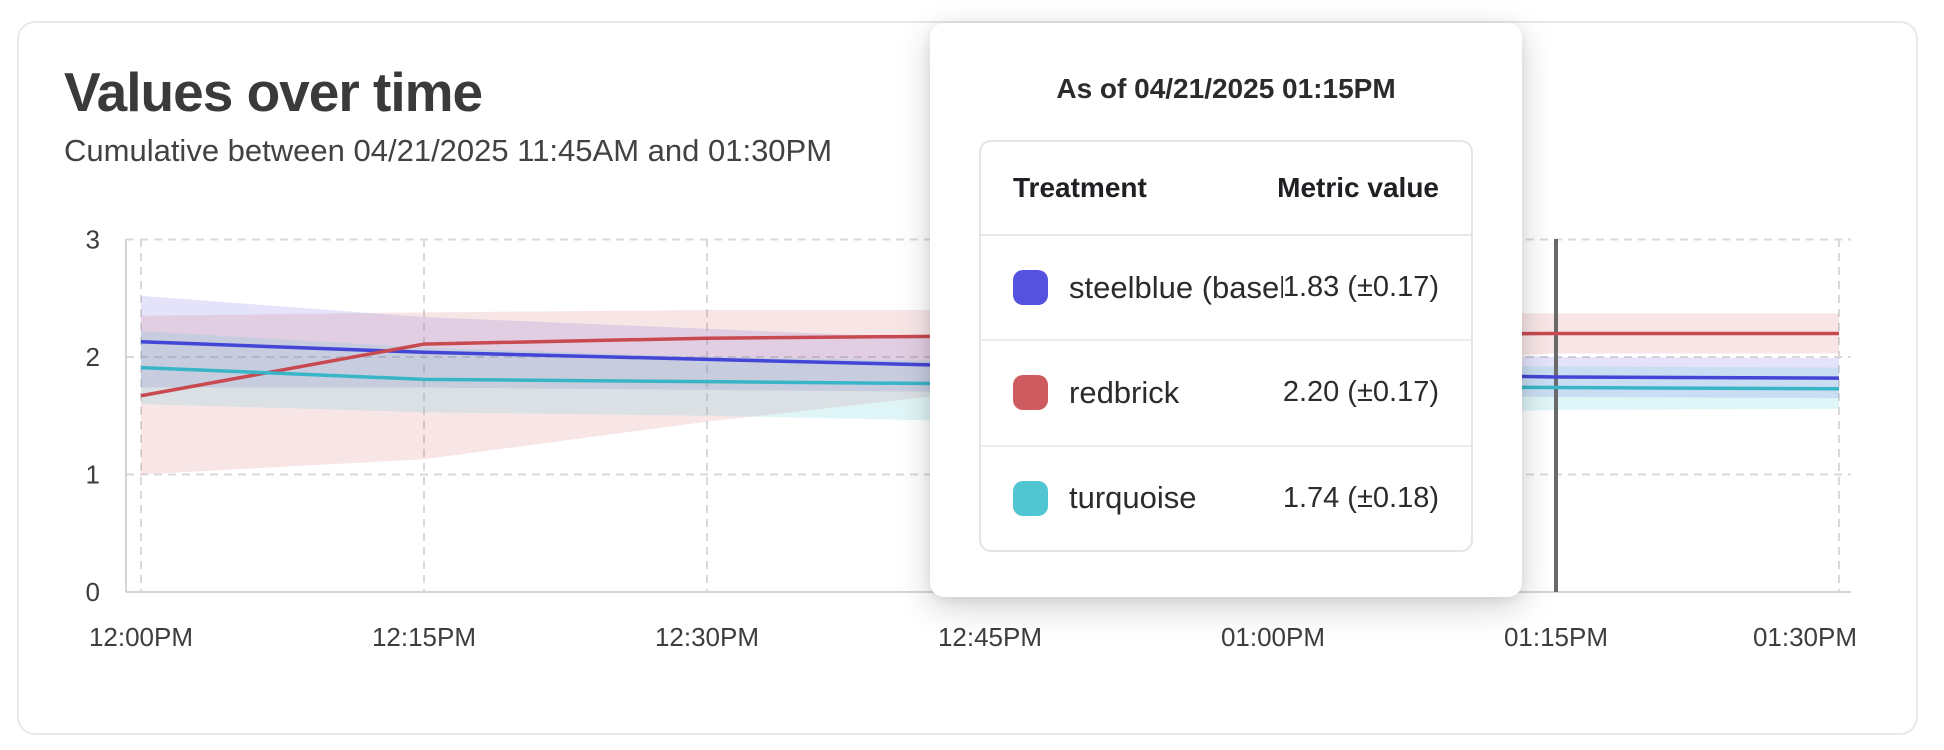 The height and width of the screenshot is (750, 1944). What do you see at coordinates (1805, 637) in the screenshot?
I see `x-axis-tick-label: 01:30PM` at bounding box center [1805, 637].